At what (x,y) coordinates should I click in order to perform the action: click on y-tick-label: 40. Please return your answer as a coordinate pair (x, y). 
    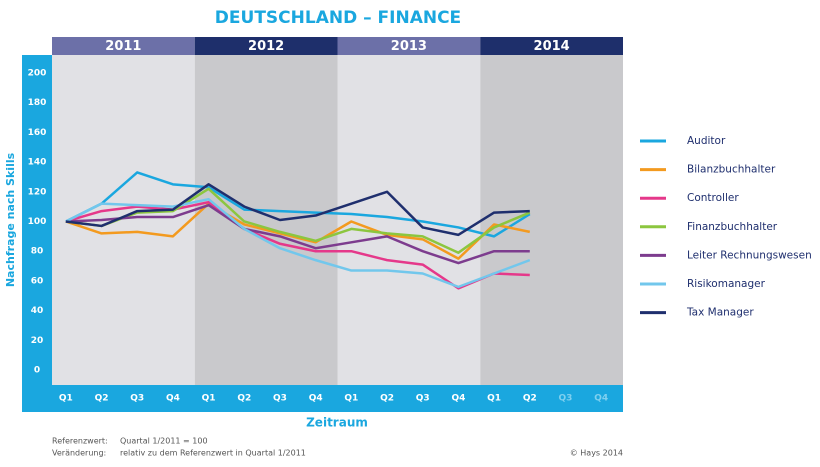
    Looking at the image, I should click on (37, 311).